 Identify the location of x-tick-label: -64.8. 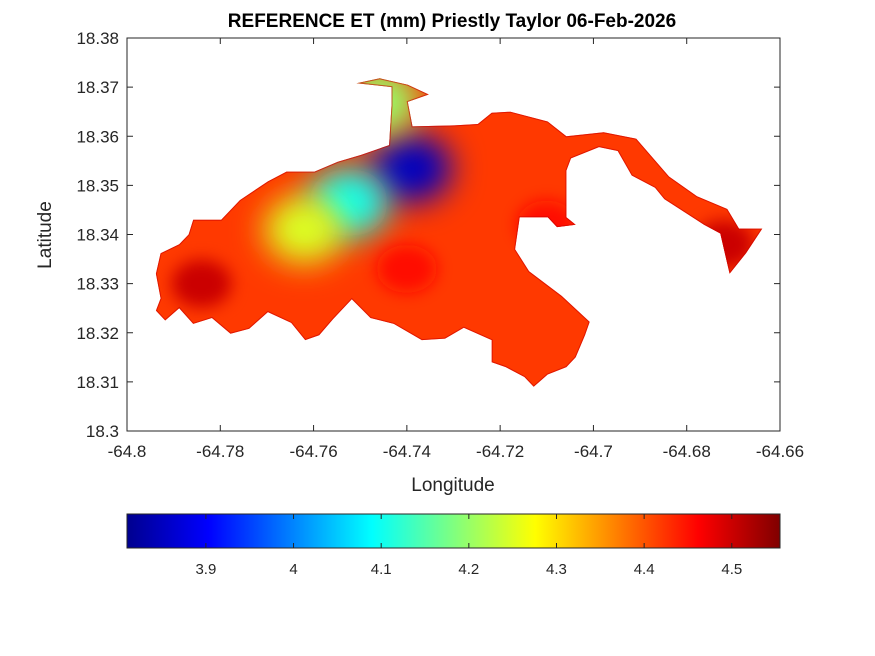
(127, 451).